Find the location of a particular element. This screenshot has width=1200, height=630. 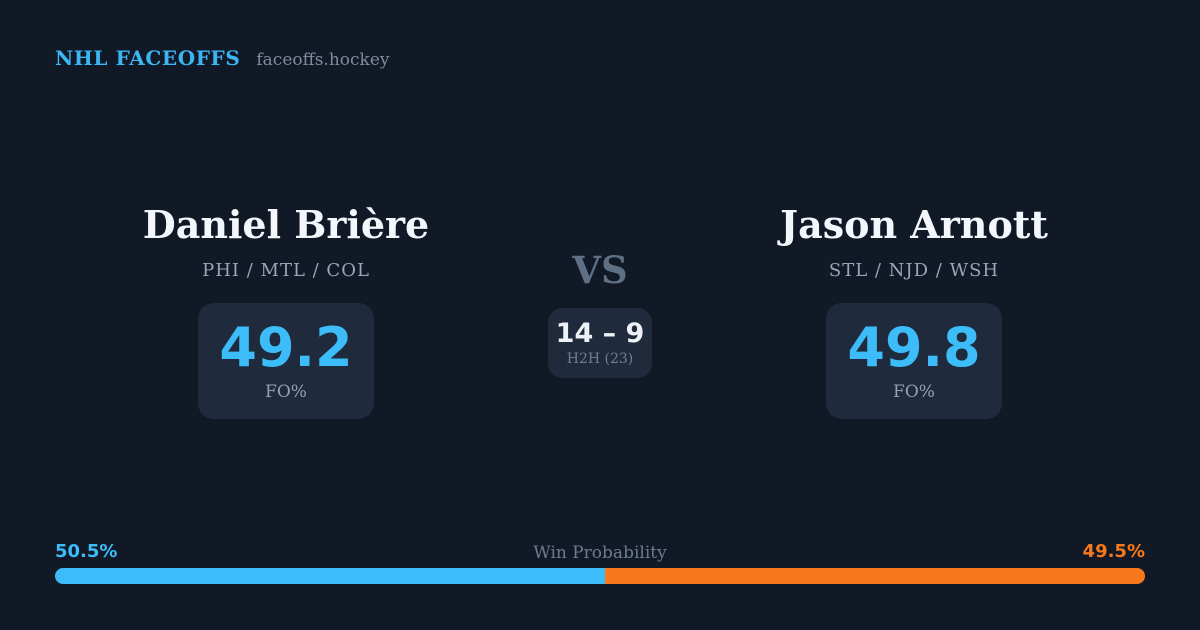

win-prob-bar-right-segment is located at coordinates (875, 576).